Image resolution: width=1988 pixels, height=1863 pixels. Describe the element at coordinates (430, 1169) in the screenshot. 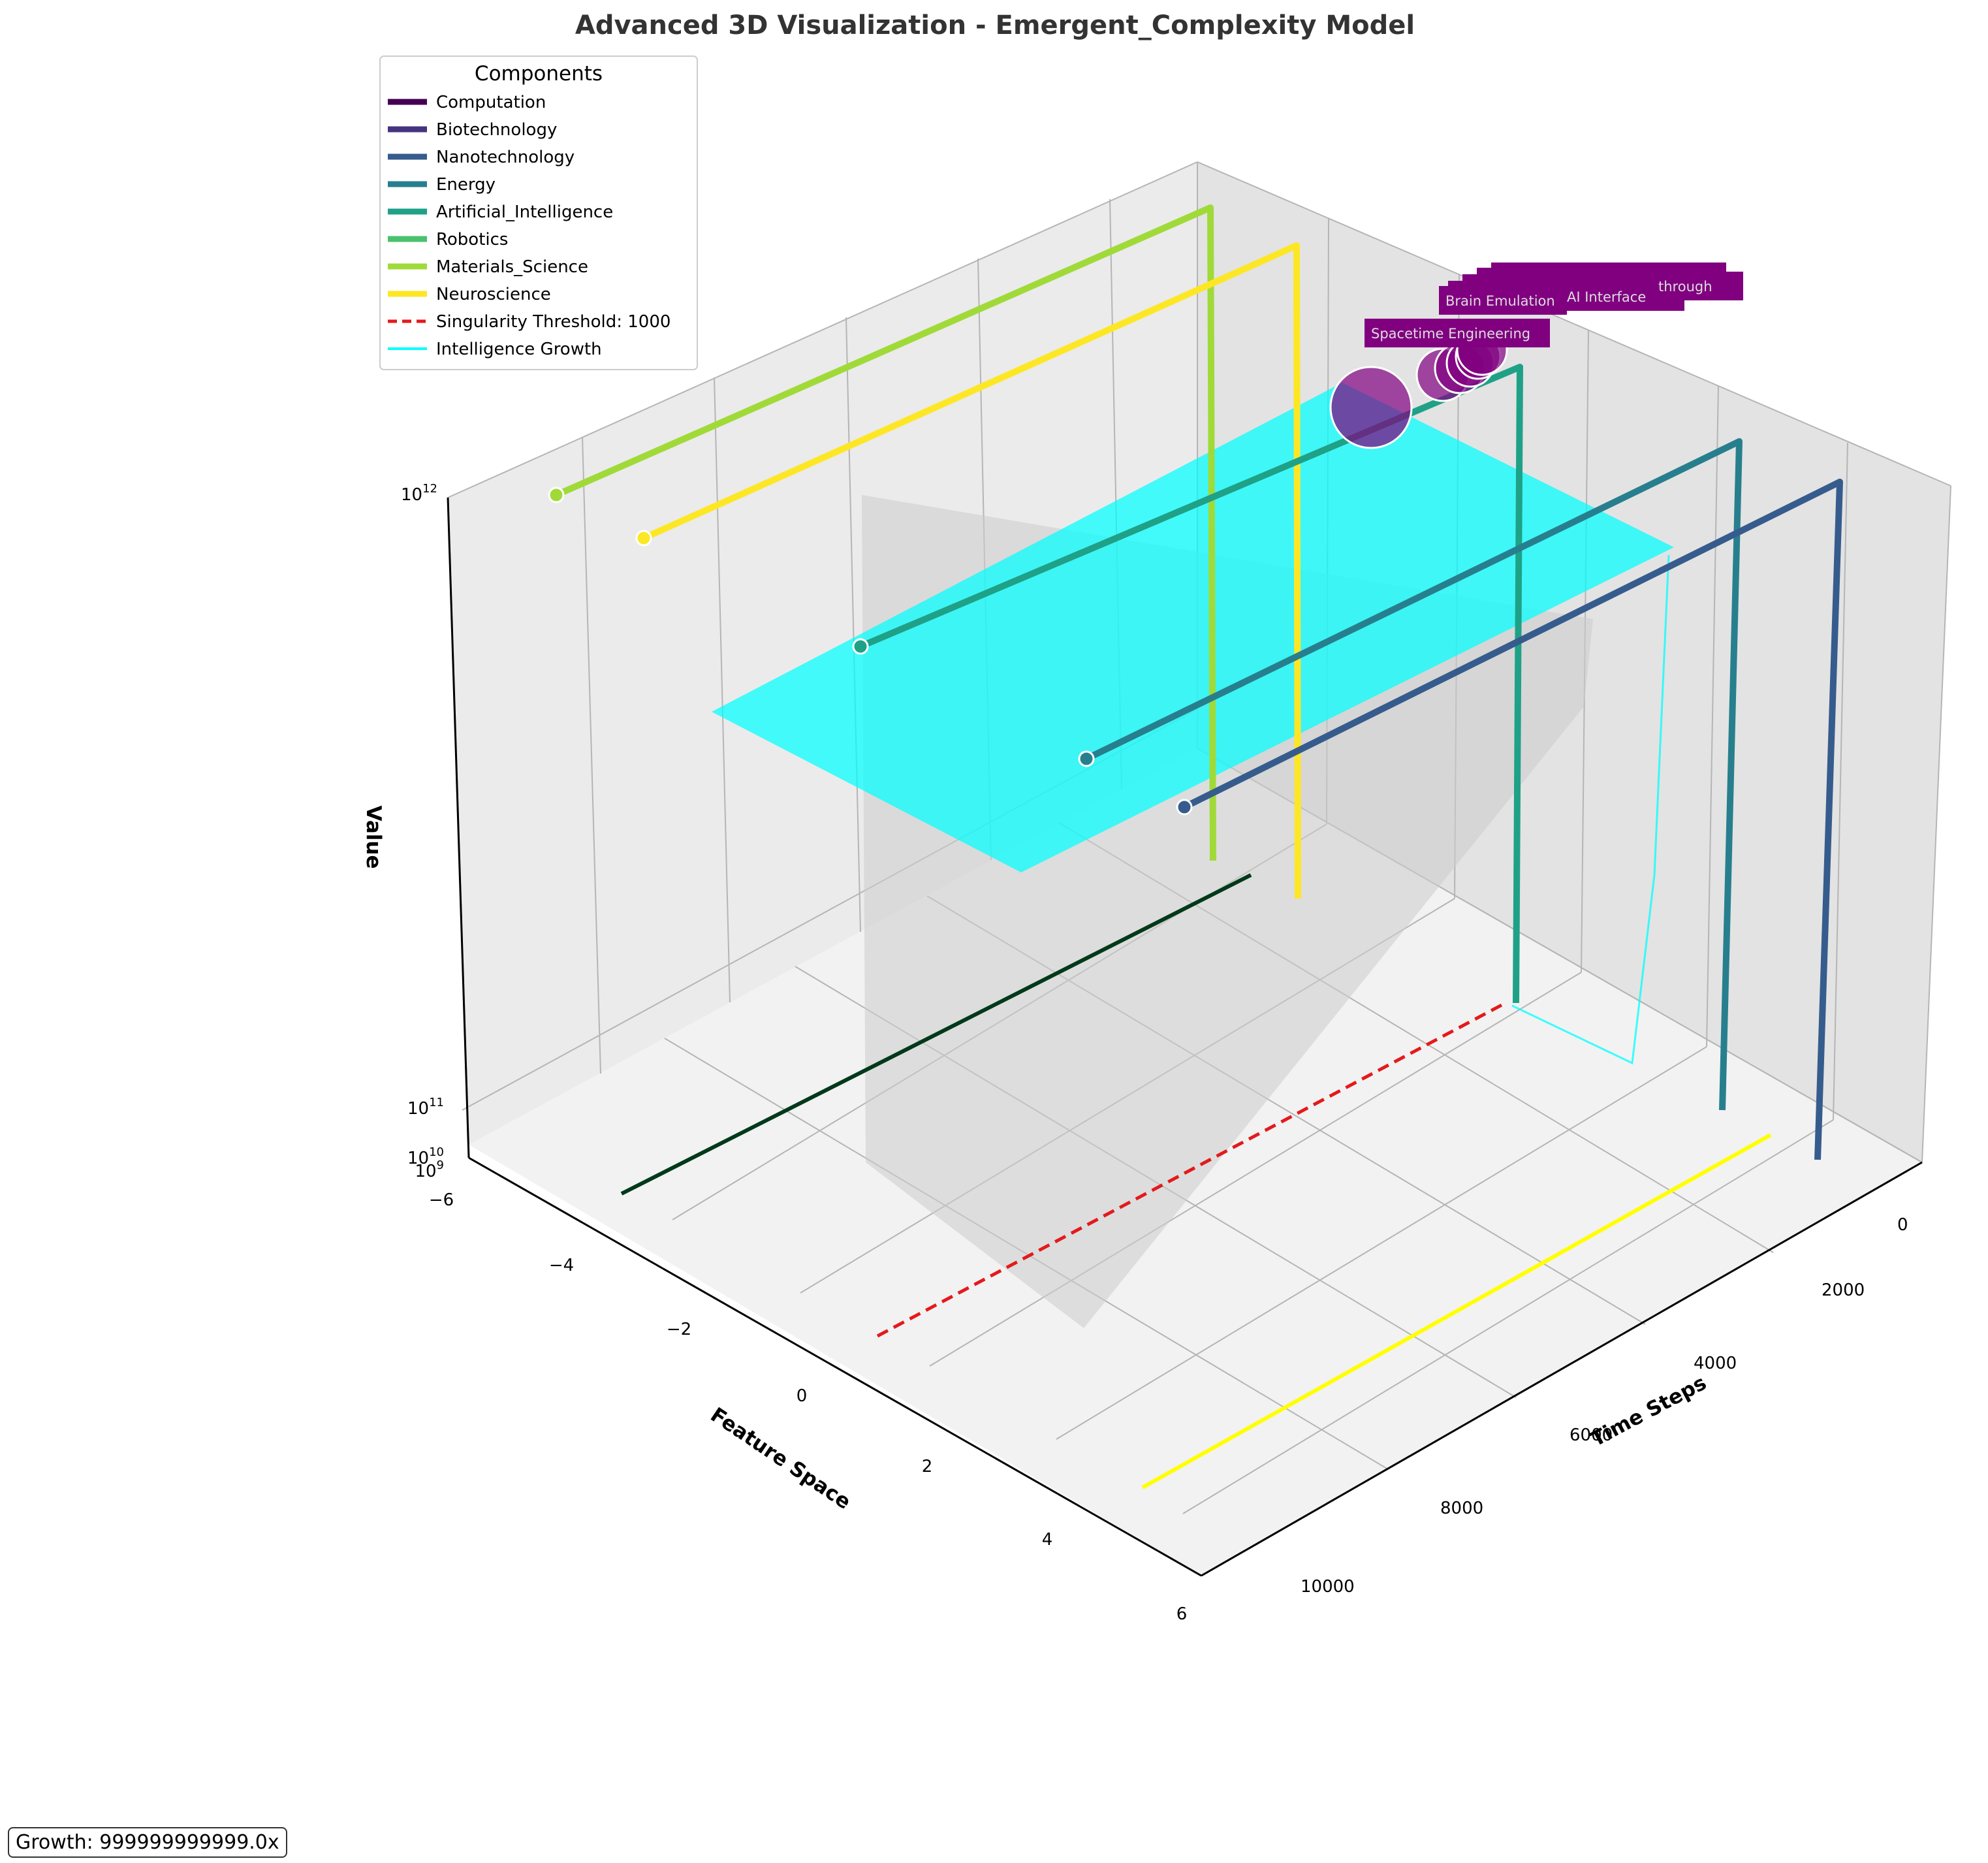

I see `z-tick-label: 109` at that location.